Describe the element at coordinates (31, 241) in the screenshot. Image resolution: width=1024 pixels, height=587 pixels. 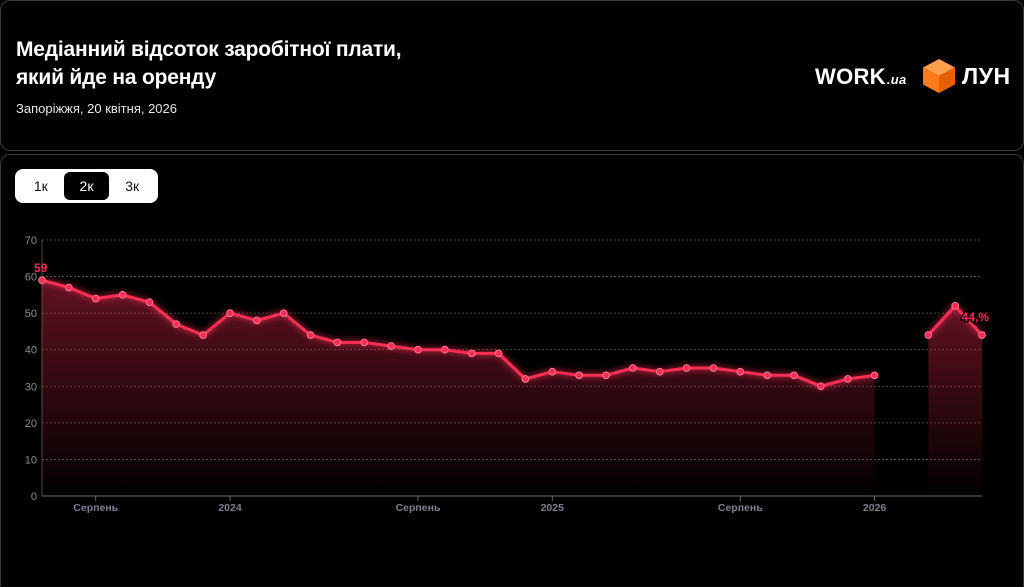
I see `y-tick-label: 70` at that location.